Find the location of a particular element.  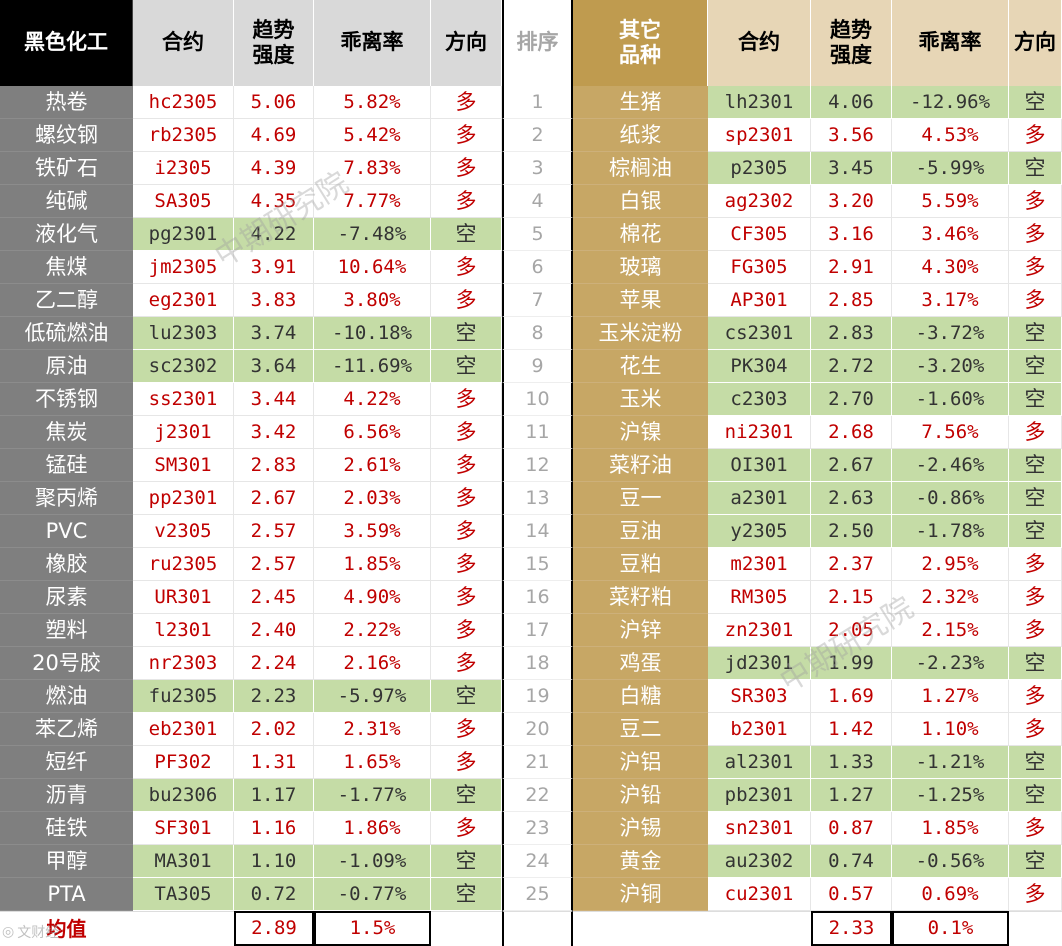

left-trend-strength: 4.35 is located at coordinates (274, 201).